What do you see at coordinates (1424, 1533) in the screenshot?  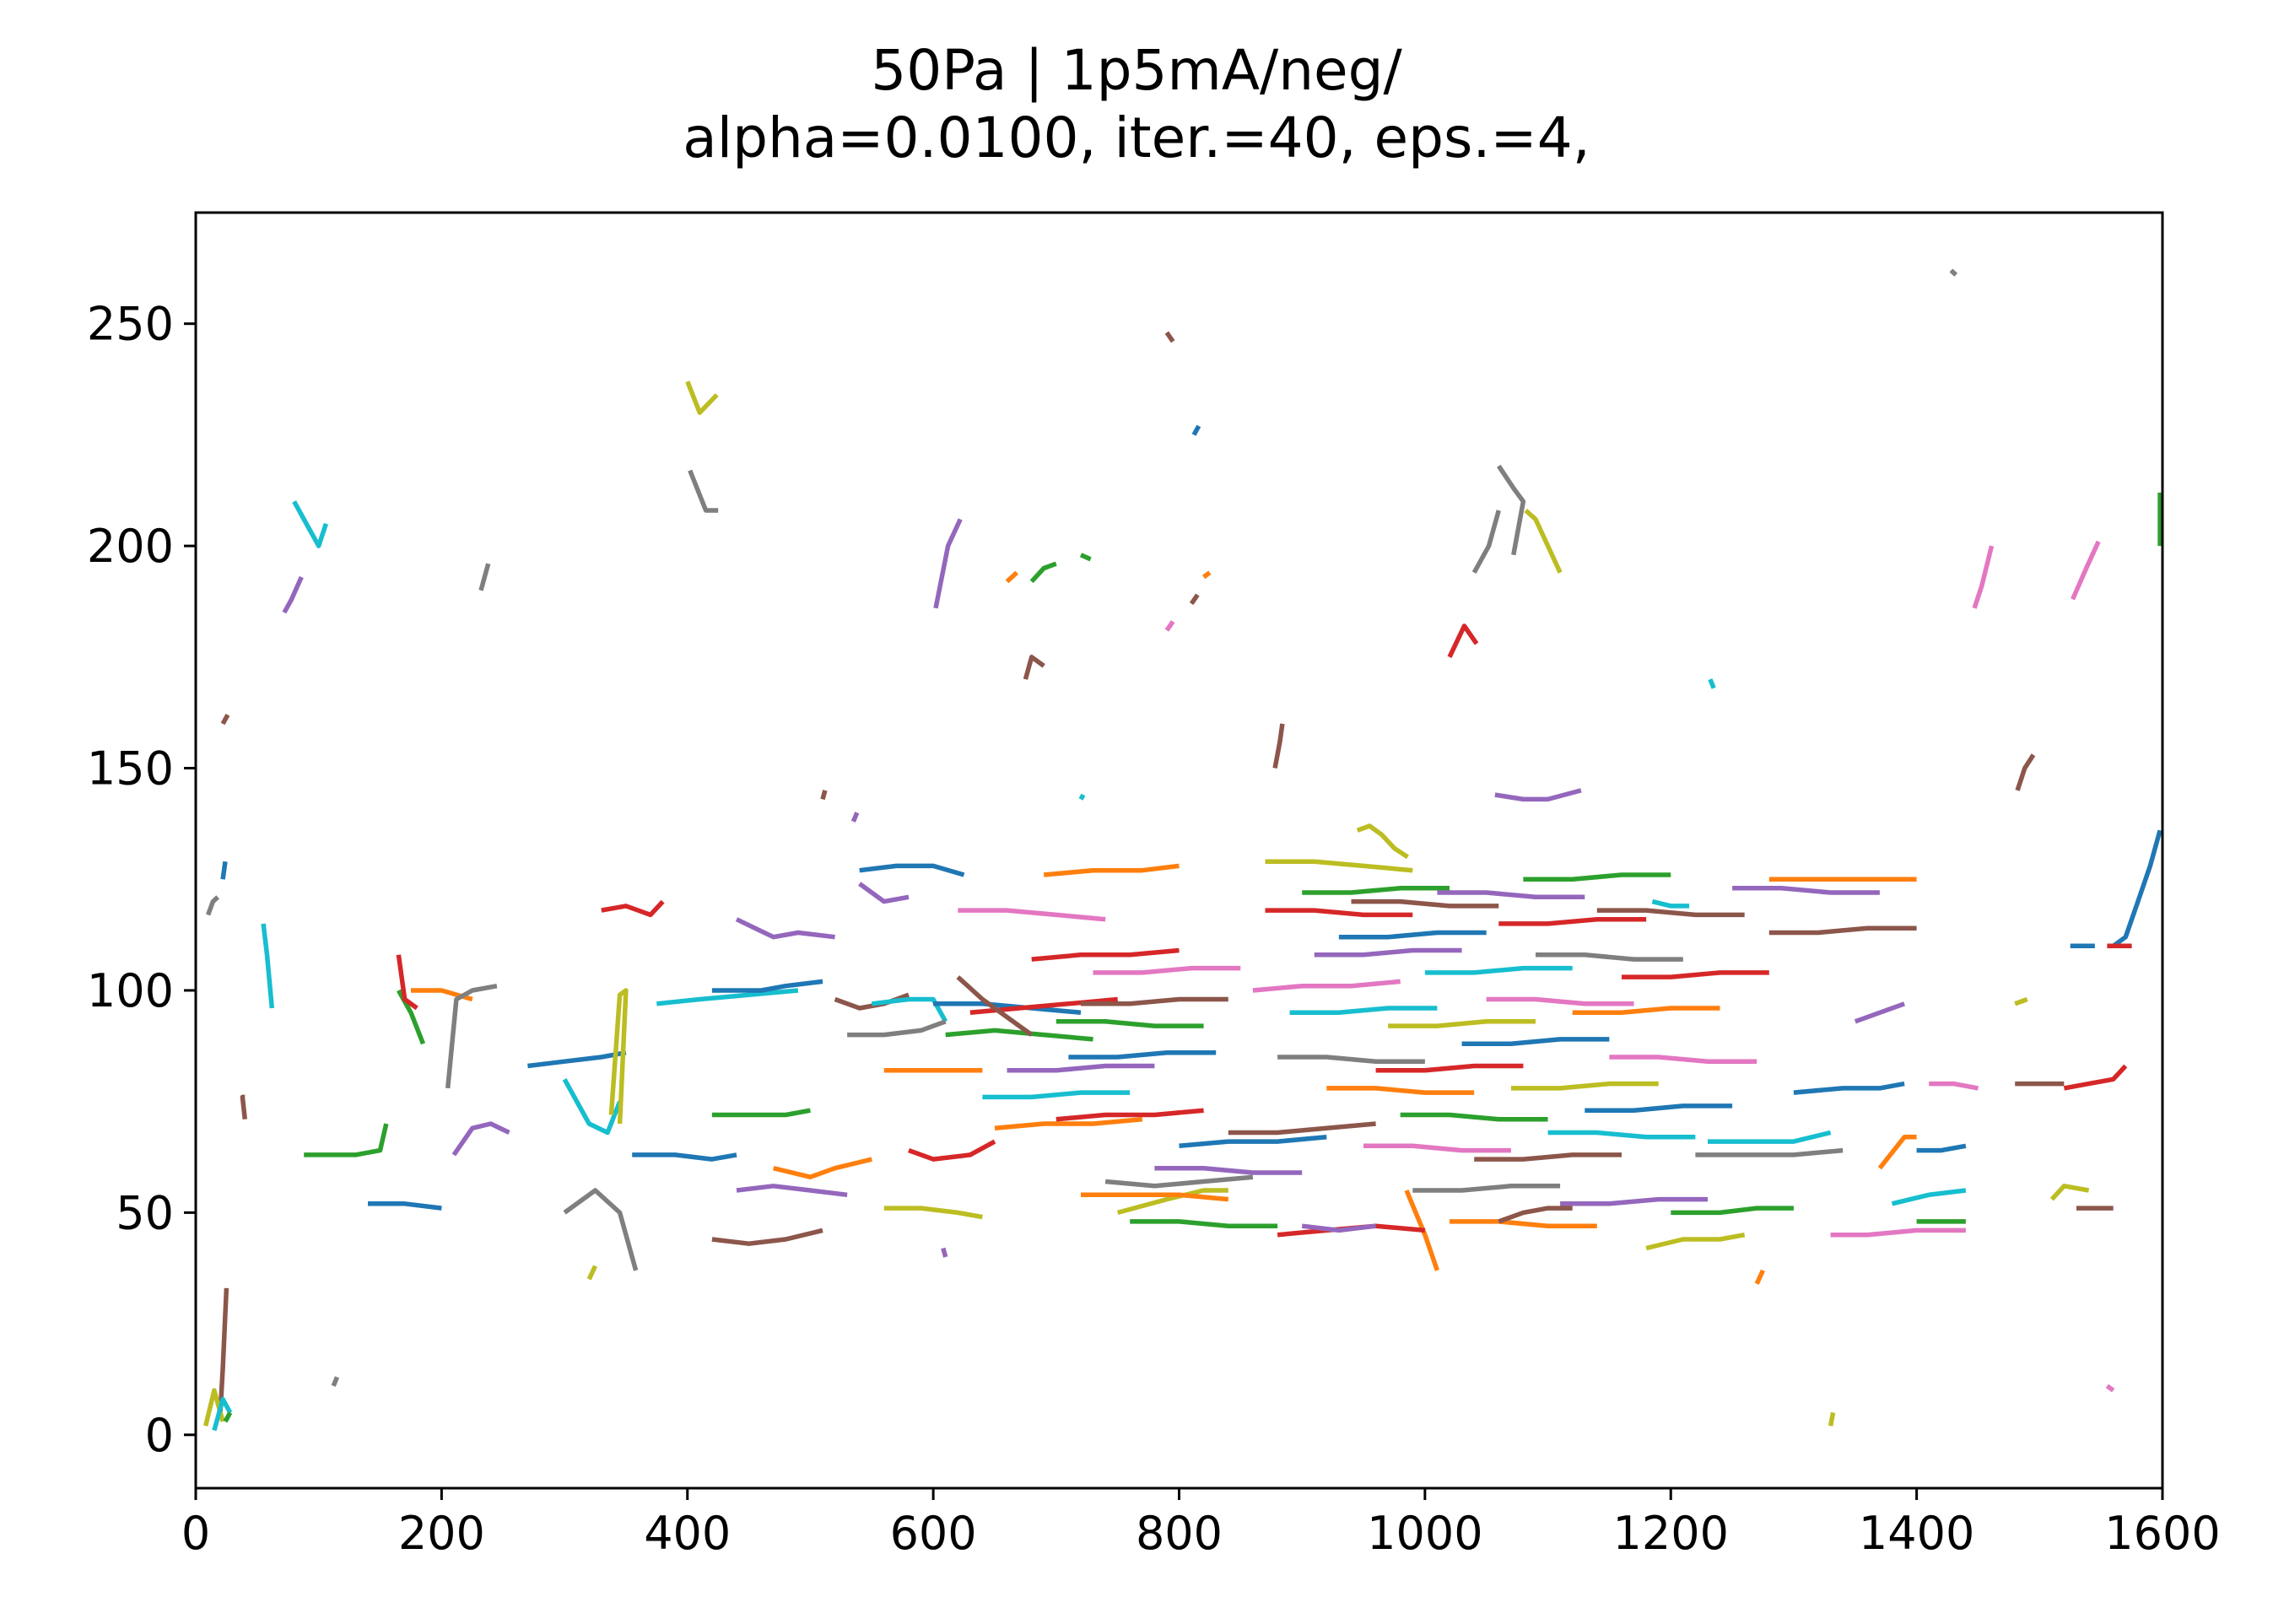 I see `x-tick-label: 1000` at bounding box center [1424, 1533].